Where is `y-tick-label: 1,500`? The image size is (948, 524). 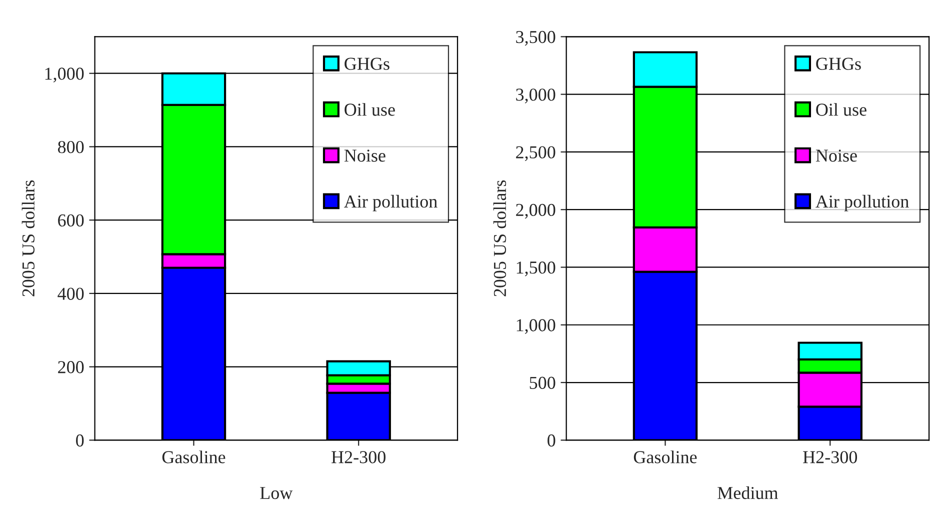 y-tick-label: 1,500 is located at coordinates (536, 268).